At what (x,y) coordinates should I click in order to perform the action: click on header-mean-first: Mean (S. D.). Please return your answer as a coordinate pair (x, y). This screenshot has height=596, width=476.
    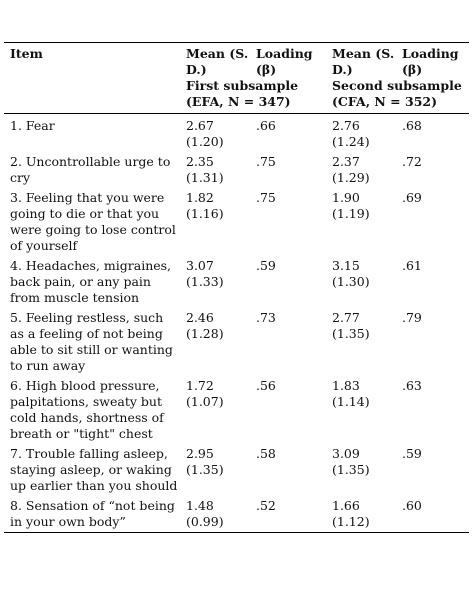
    Looking at the image, I should click on (215, 60).